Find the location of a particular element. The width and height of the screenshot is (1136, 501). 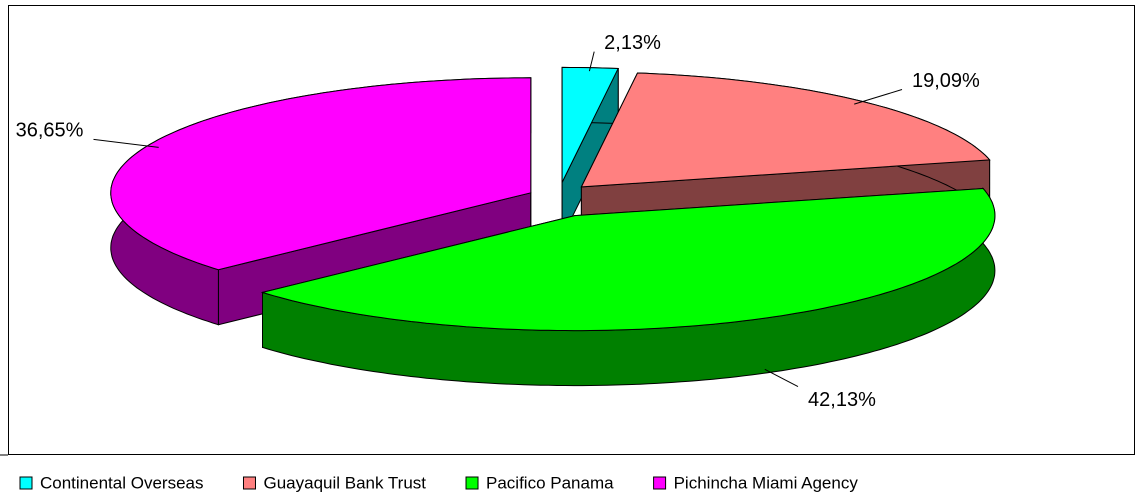

data-label: 42,13% is located at coordinates (842, 400).